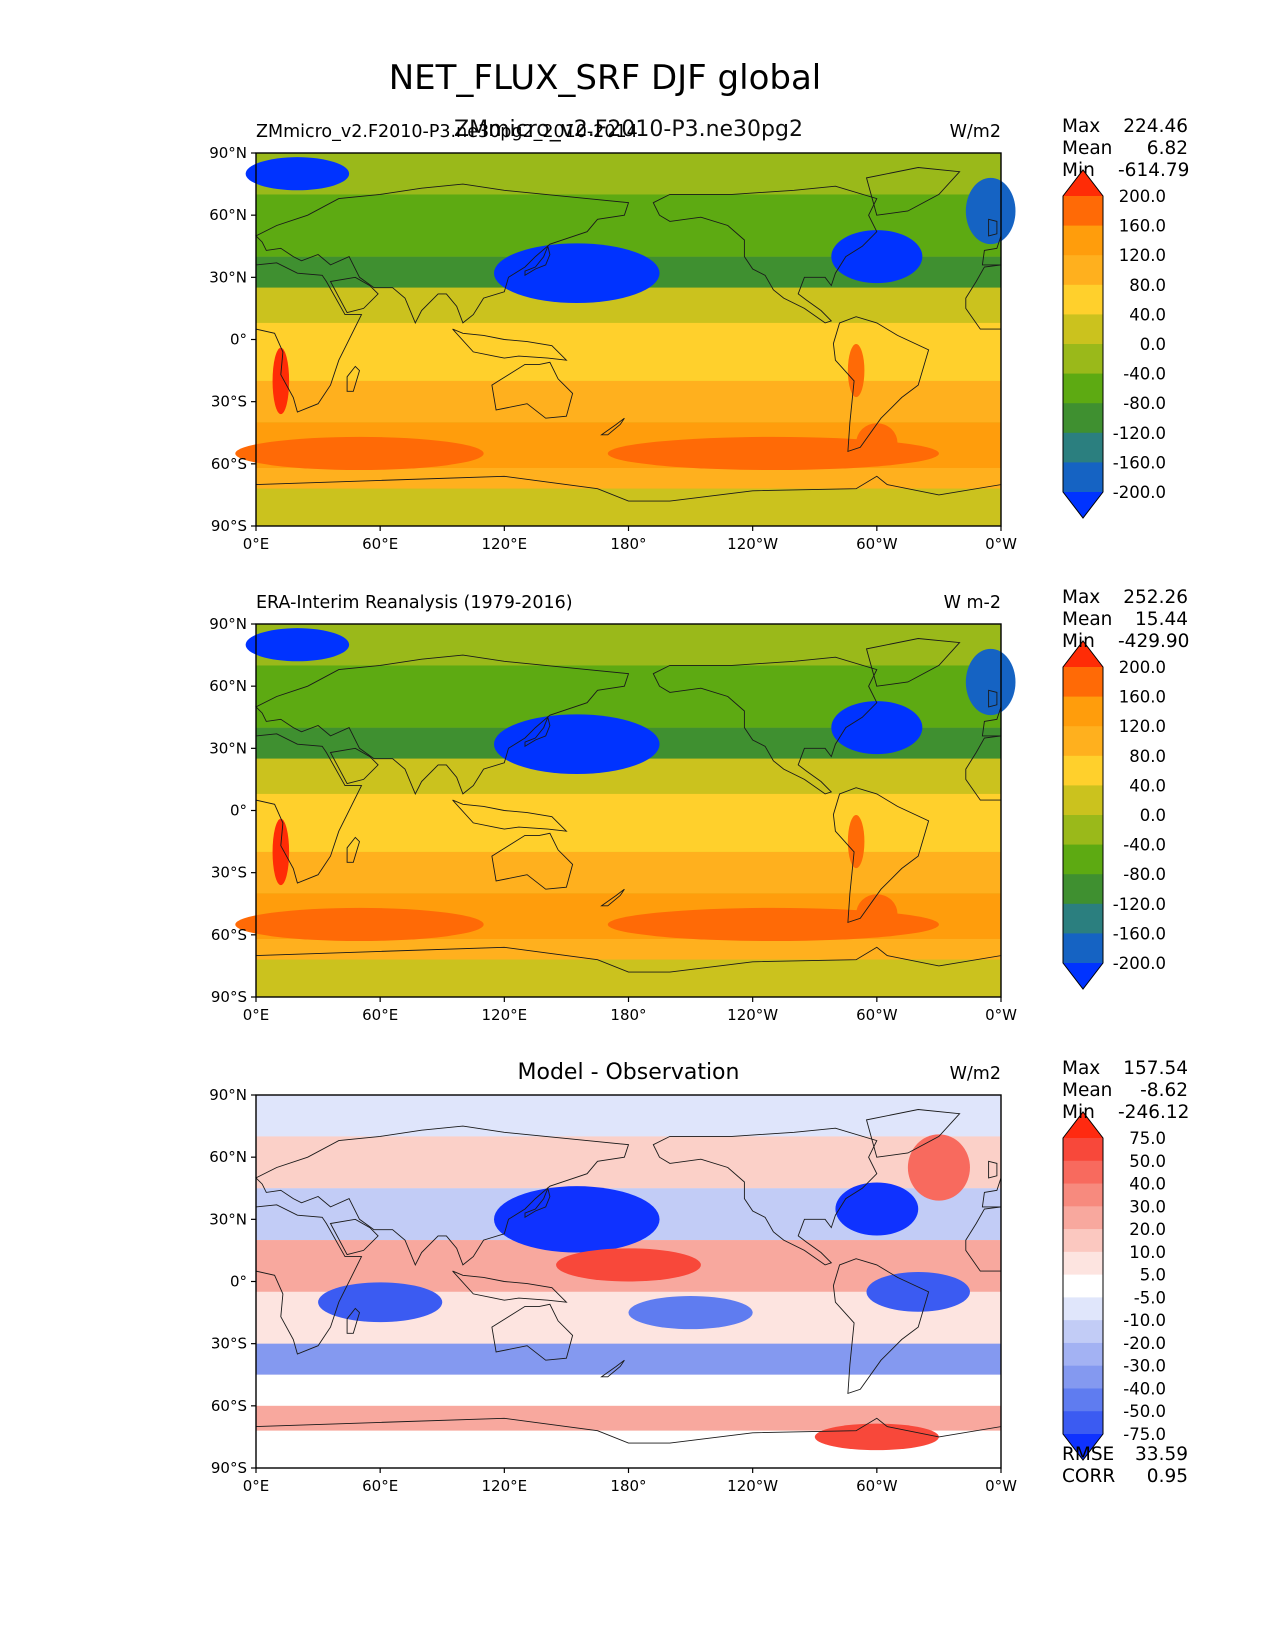  Describe the element at coordinates (877, 544) in the screenshot. I see `lon-tick-label: 60°W` at that location.